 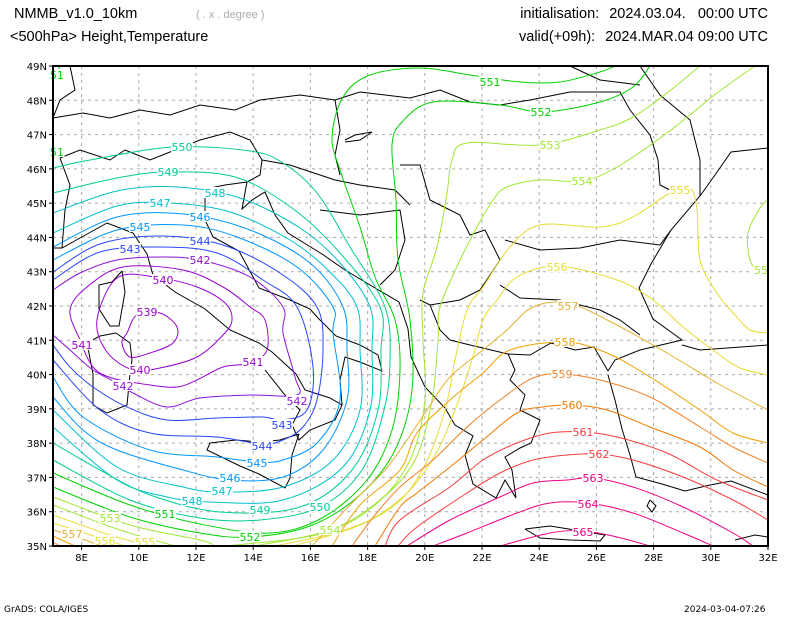 What do you see at coordinates (583, 432) in the screenshot?
I see `contour-label-561: 561` at bounding box center [583, 432].